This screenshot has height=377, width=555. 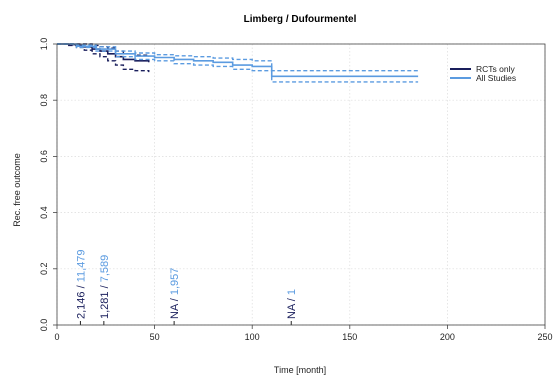 I want to click on at-risk-all: 11,479, so click(x=81, y=265).